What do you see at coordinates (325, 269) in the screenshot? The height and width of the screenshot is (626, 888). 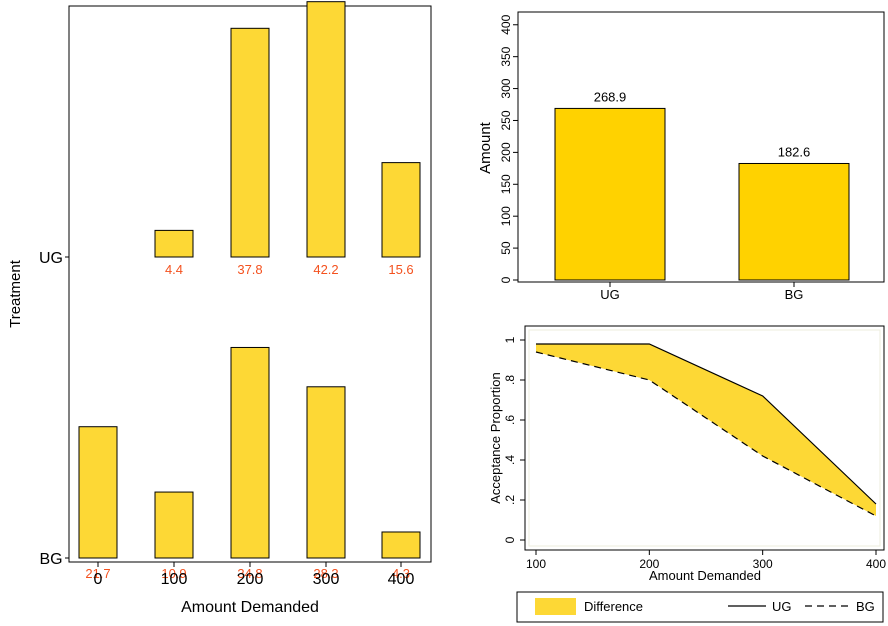 I see `distribution-bar-label: 42.2` at bounding box center [325, 269].